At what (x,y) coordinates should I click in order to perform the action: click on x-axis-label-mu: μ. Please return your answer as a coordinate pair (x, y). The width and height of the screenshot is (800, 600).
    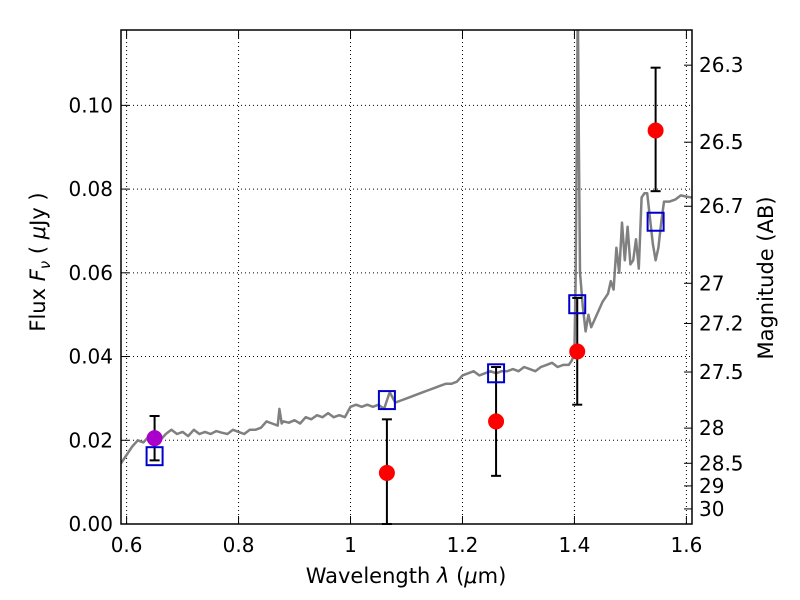
    Looking at the image, I should click on (470, 576).